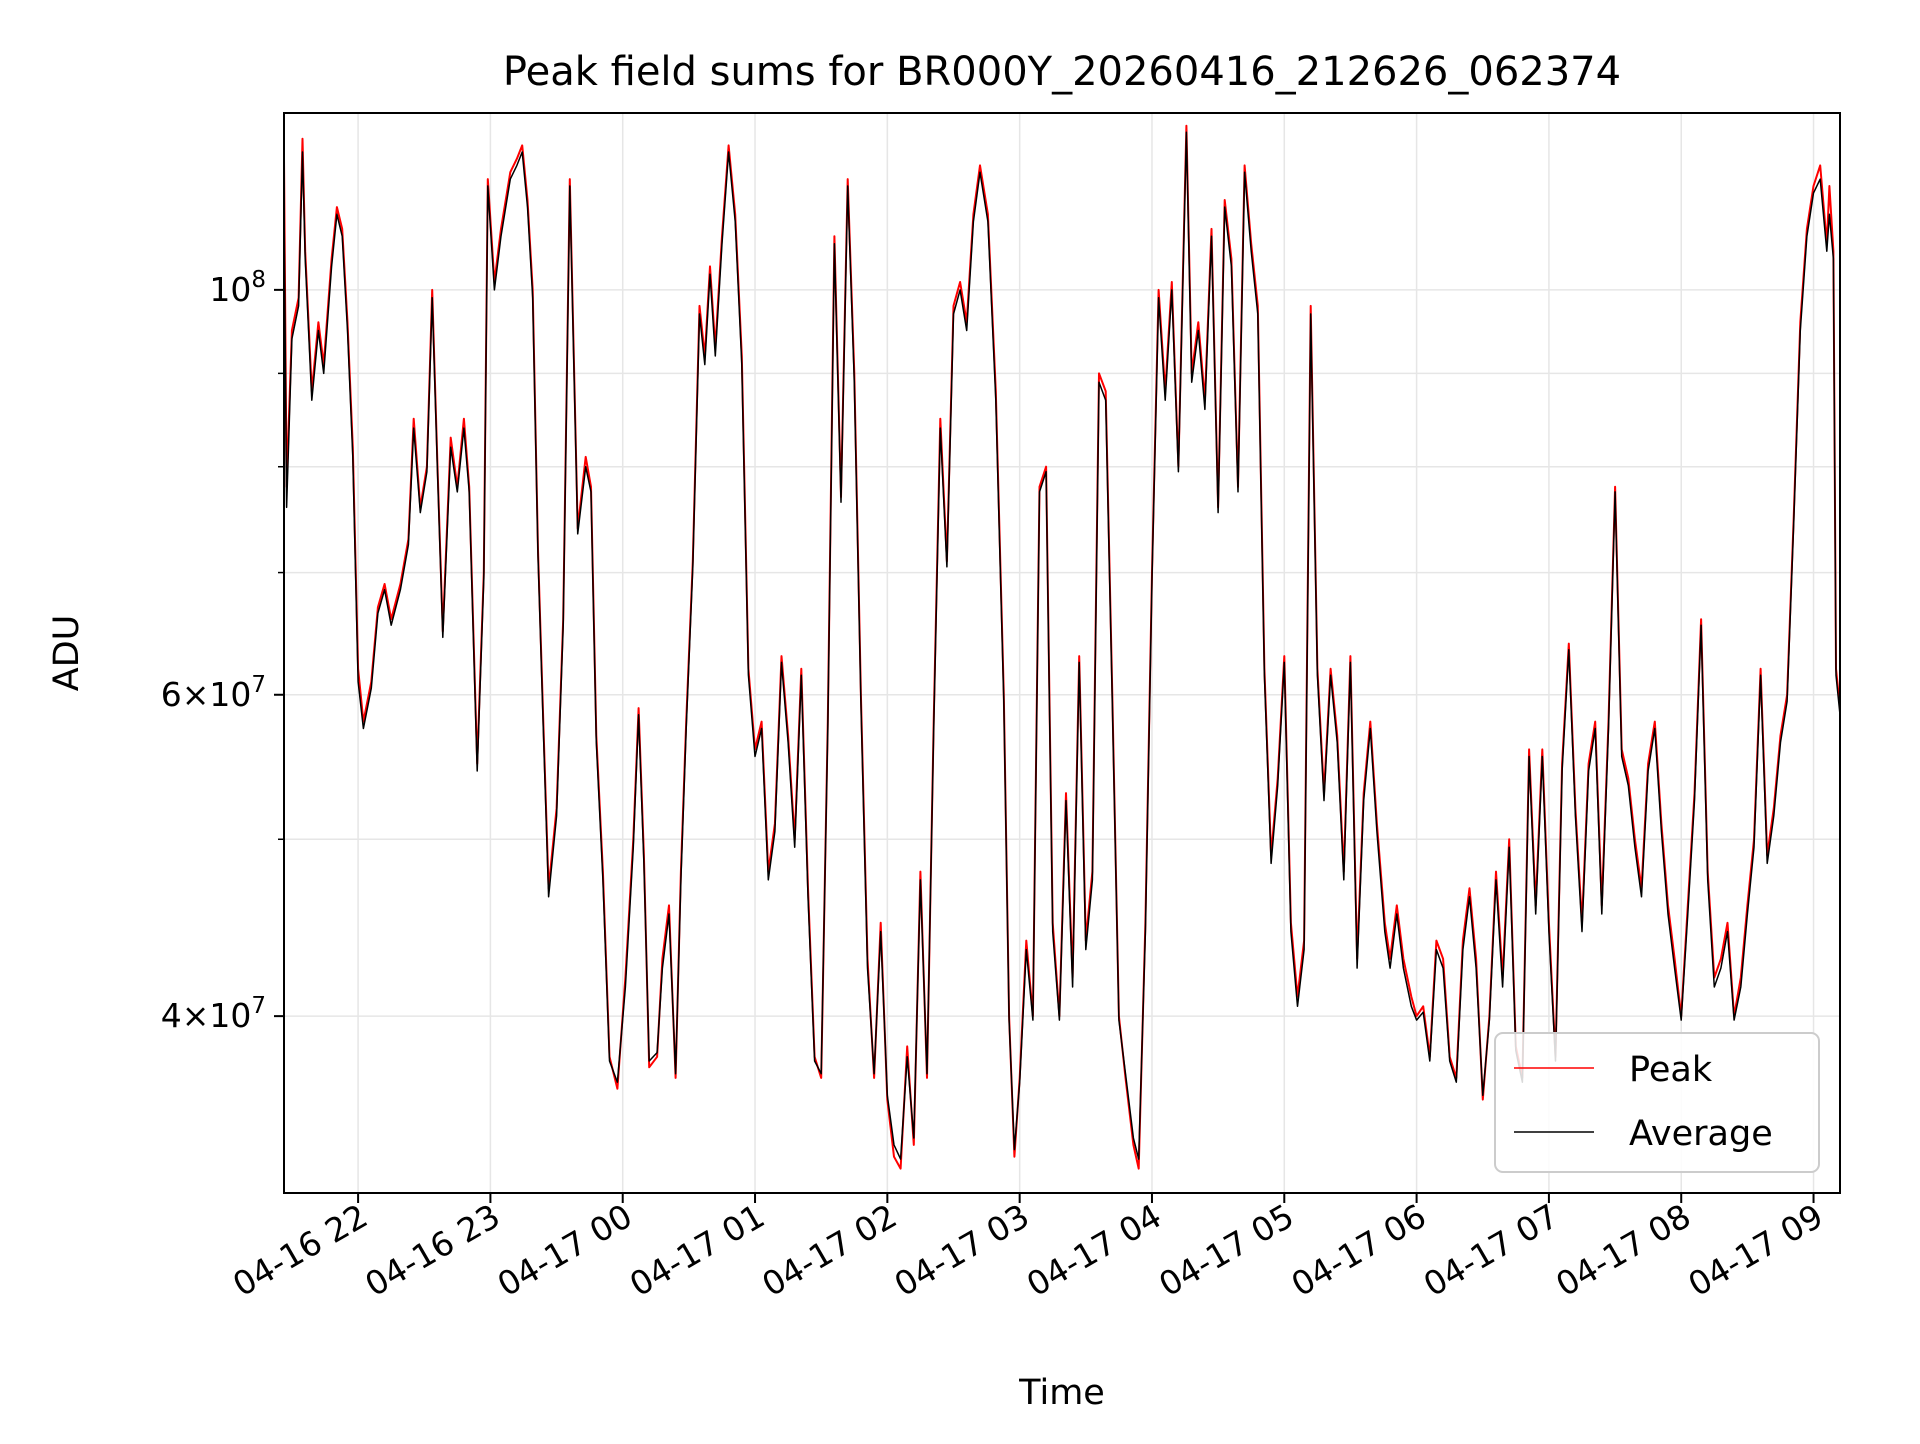 The width and height of the screenshot is (1920, 1444). What do you see at coordinates (222, 651) in the screenshot?
I see `y-axis-ticks: 4×107 6×107 108` at bounding box center [222, 651].